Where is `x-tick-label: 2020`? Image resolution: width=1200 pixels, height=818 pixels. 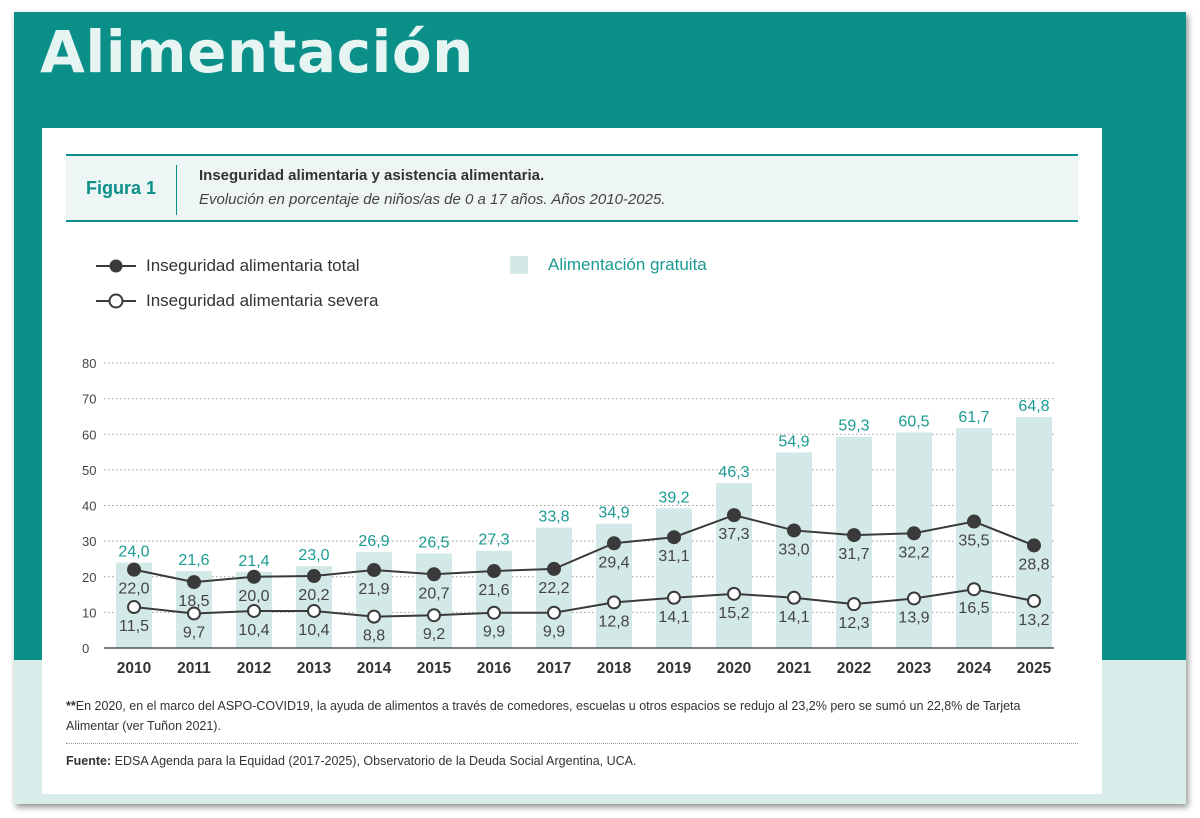
x-tick-label: 2020 is located at coordinates (734, 668).